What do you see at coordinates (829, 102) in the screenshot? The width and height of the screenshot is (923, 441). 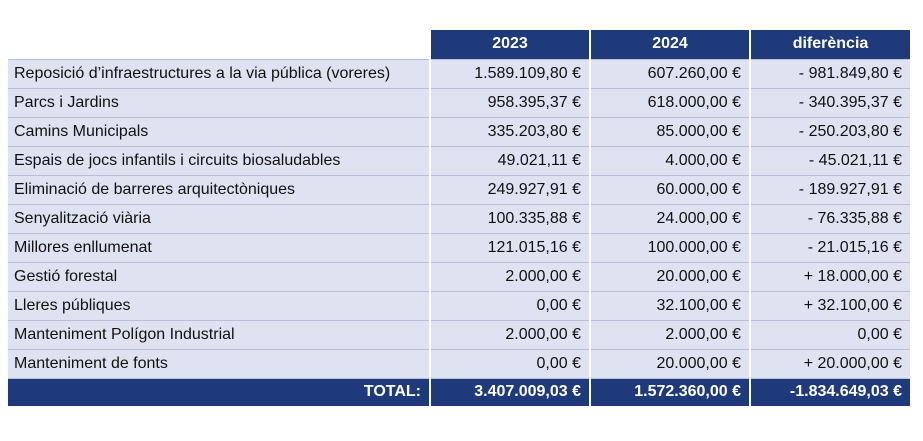 I see `row-difference: - 340.395,37 €` at bounding box center [829, 102].